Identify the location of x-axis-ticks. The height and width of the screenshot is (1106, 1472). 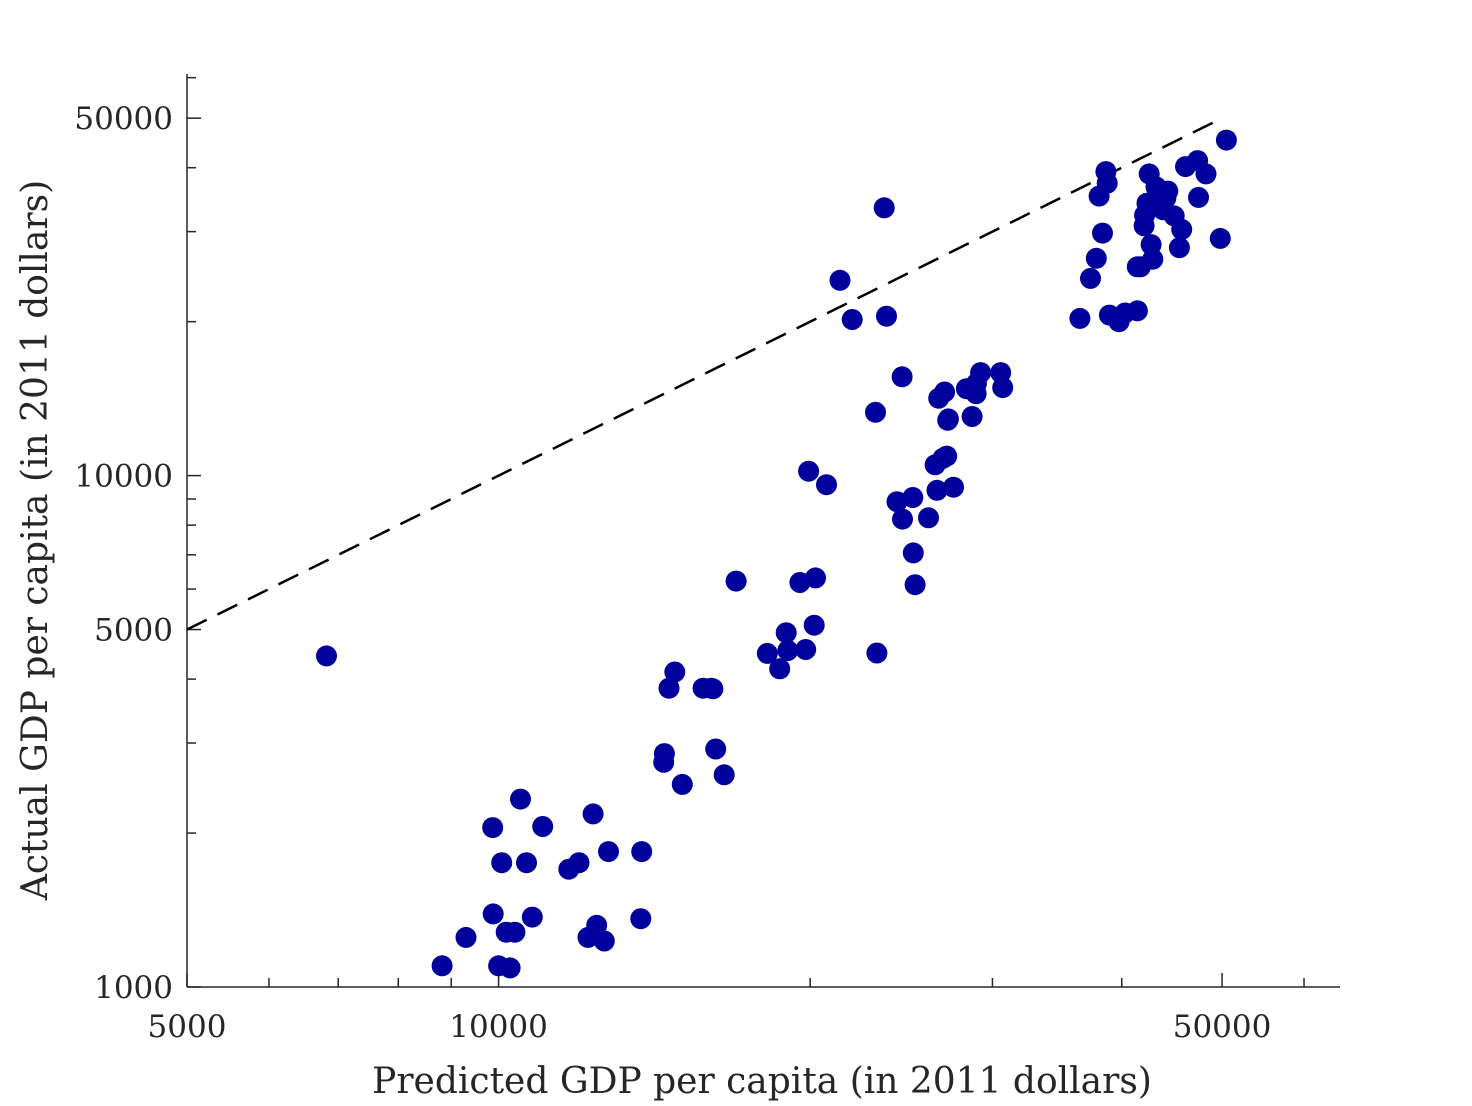
(745, 980).